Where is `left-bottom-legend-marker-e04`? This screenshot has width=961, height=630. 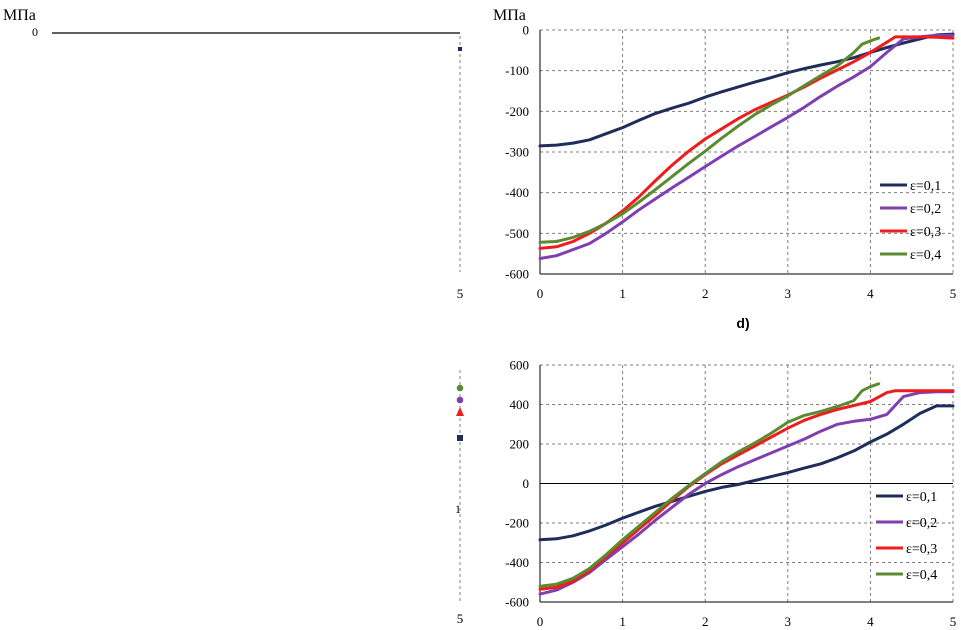
left-bottom-legend-marker-e04 is located at coordinates (460, 388).